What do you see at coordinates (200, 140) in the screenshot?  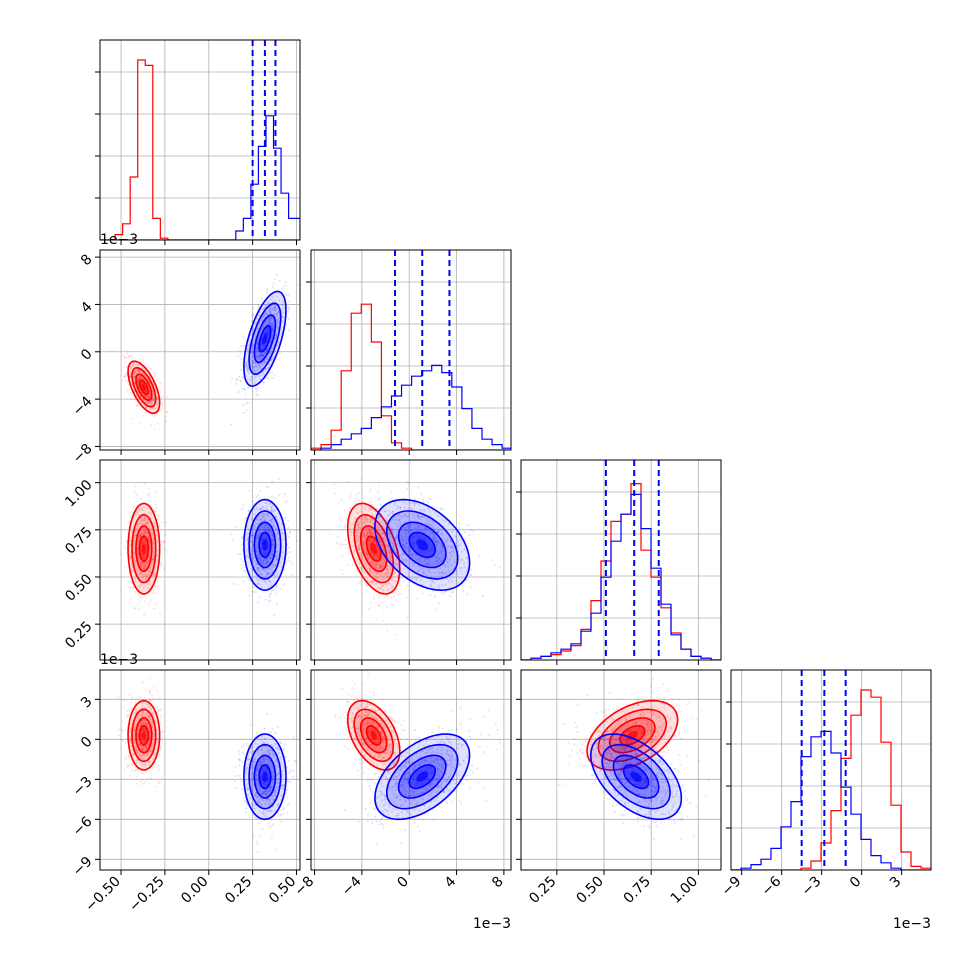 I see `panel-frame` at bounding box center [200, 140].